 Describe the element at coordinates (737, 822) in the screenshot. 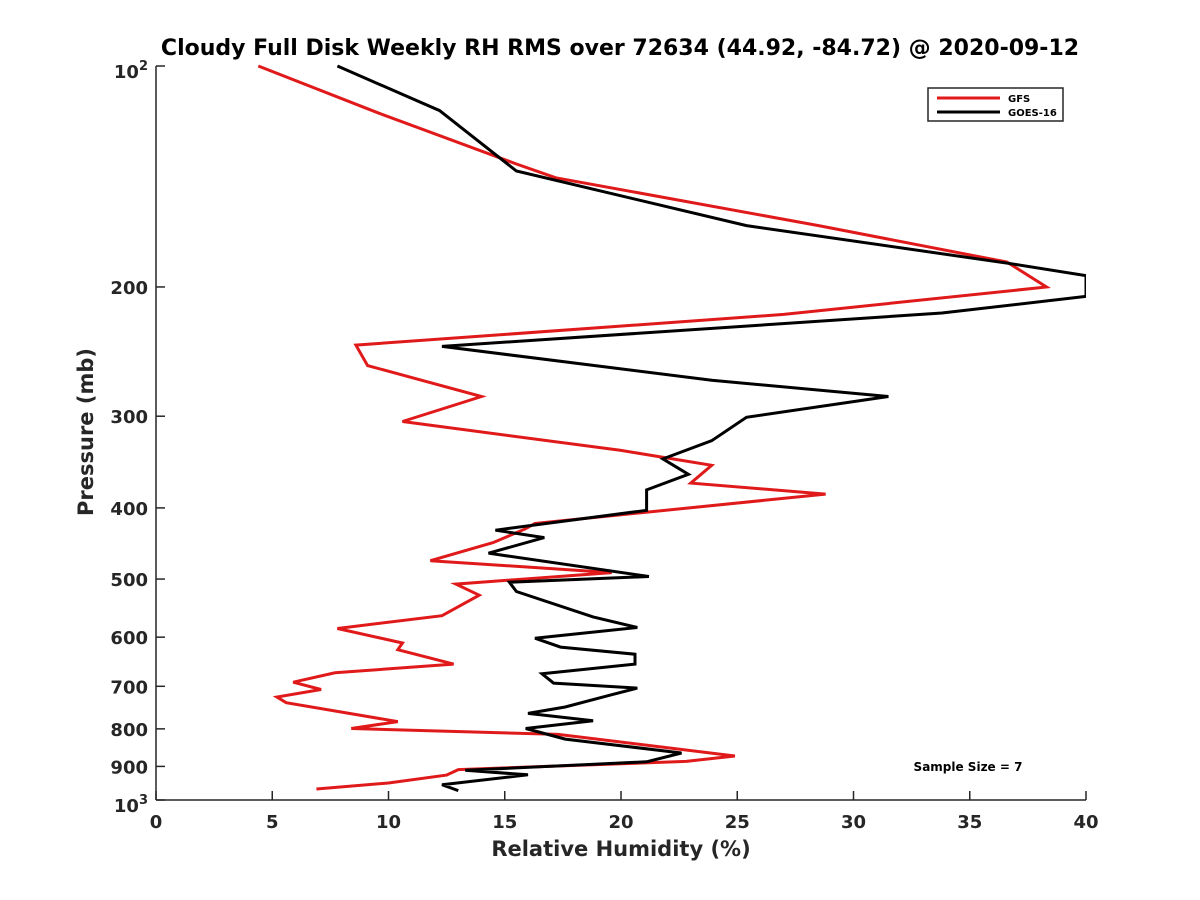

I see `x-tick-label-25: 25` at that location.